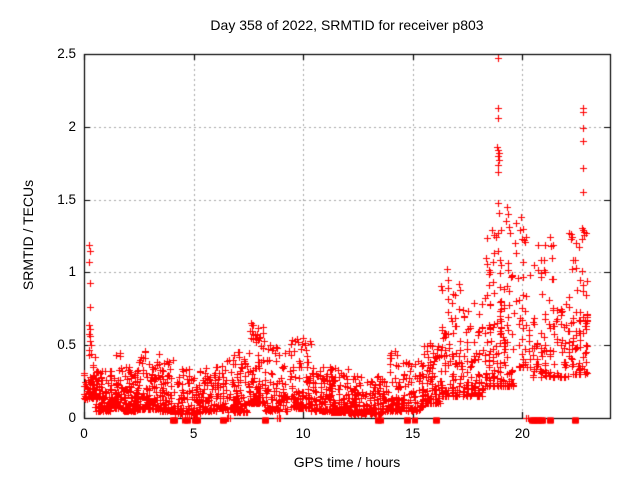 The image size is (640, 480). Describe the element at coordinates (522, 433) in the screenshot. I see `x-tick-label: 20` at that location.